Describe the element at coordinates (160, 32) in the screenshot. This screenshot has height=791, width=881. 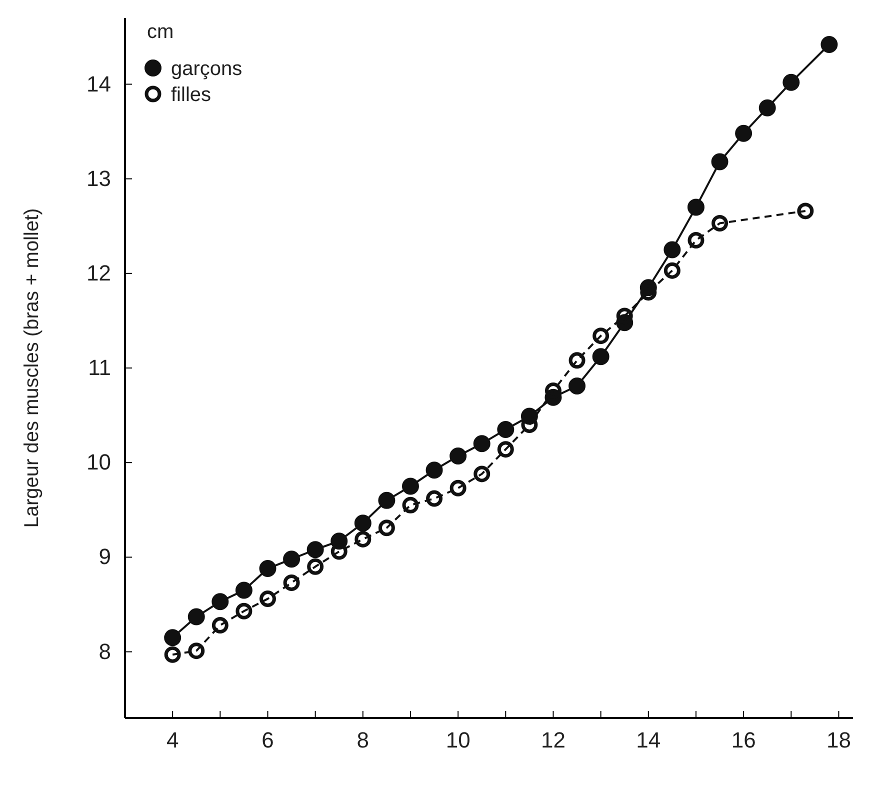
I see `annotation: cm` at that location.